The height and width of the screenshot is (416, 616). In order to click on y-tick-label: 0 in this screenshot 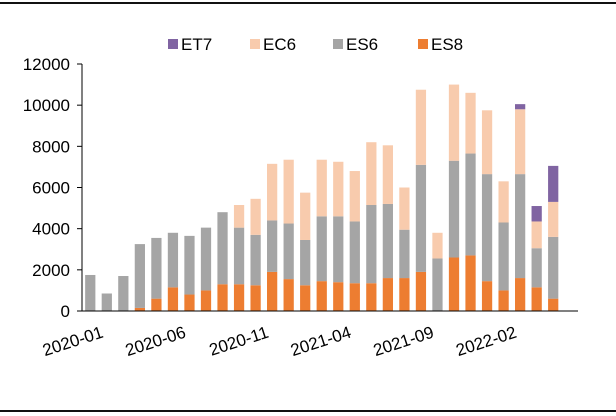, I will do `click(65, 311)`.